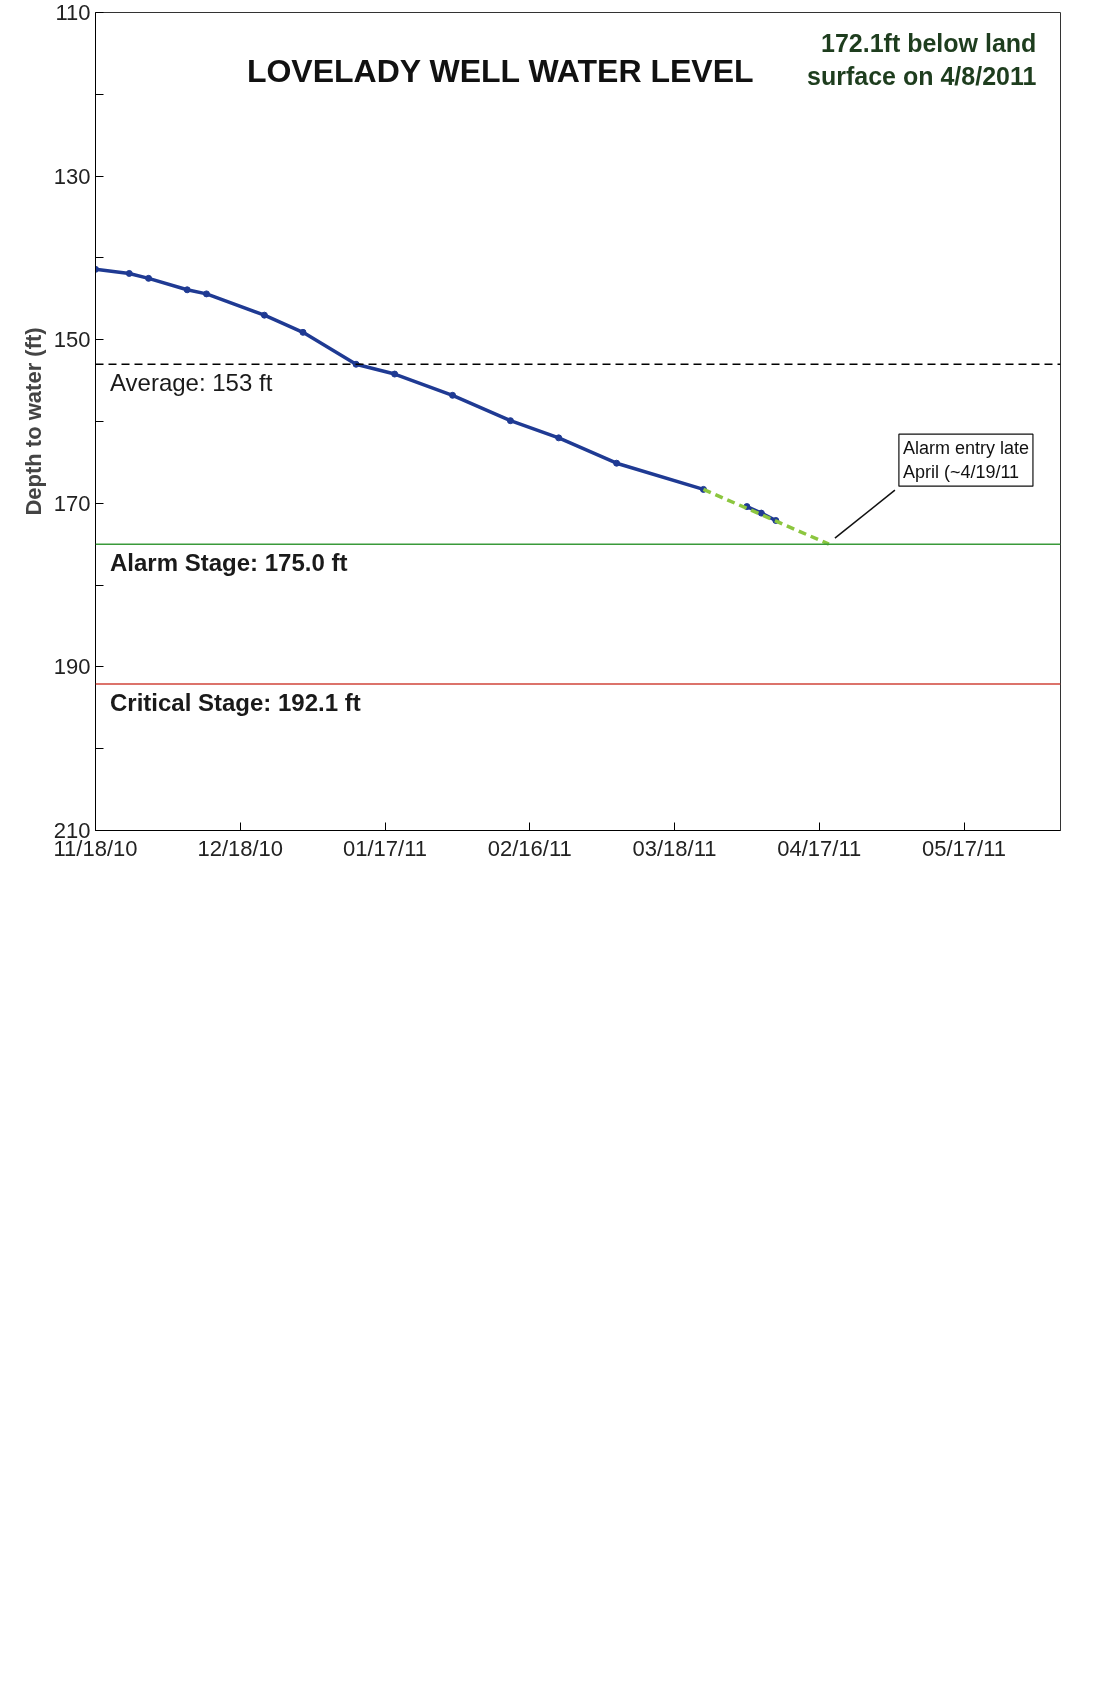 This screenshot has height=1691, width=1115. I want to click on x-tick-label: 02/16/11, so click(529, 848).